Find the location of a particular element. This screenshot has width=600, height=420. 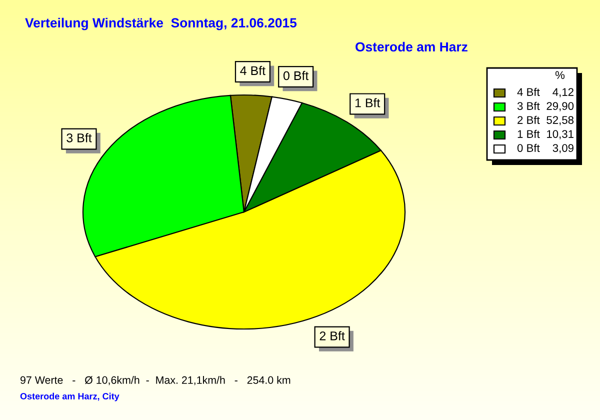

slice-label: 4 Bft is located at coordinates (253, 71).